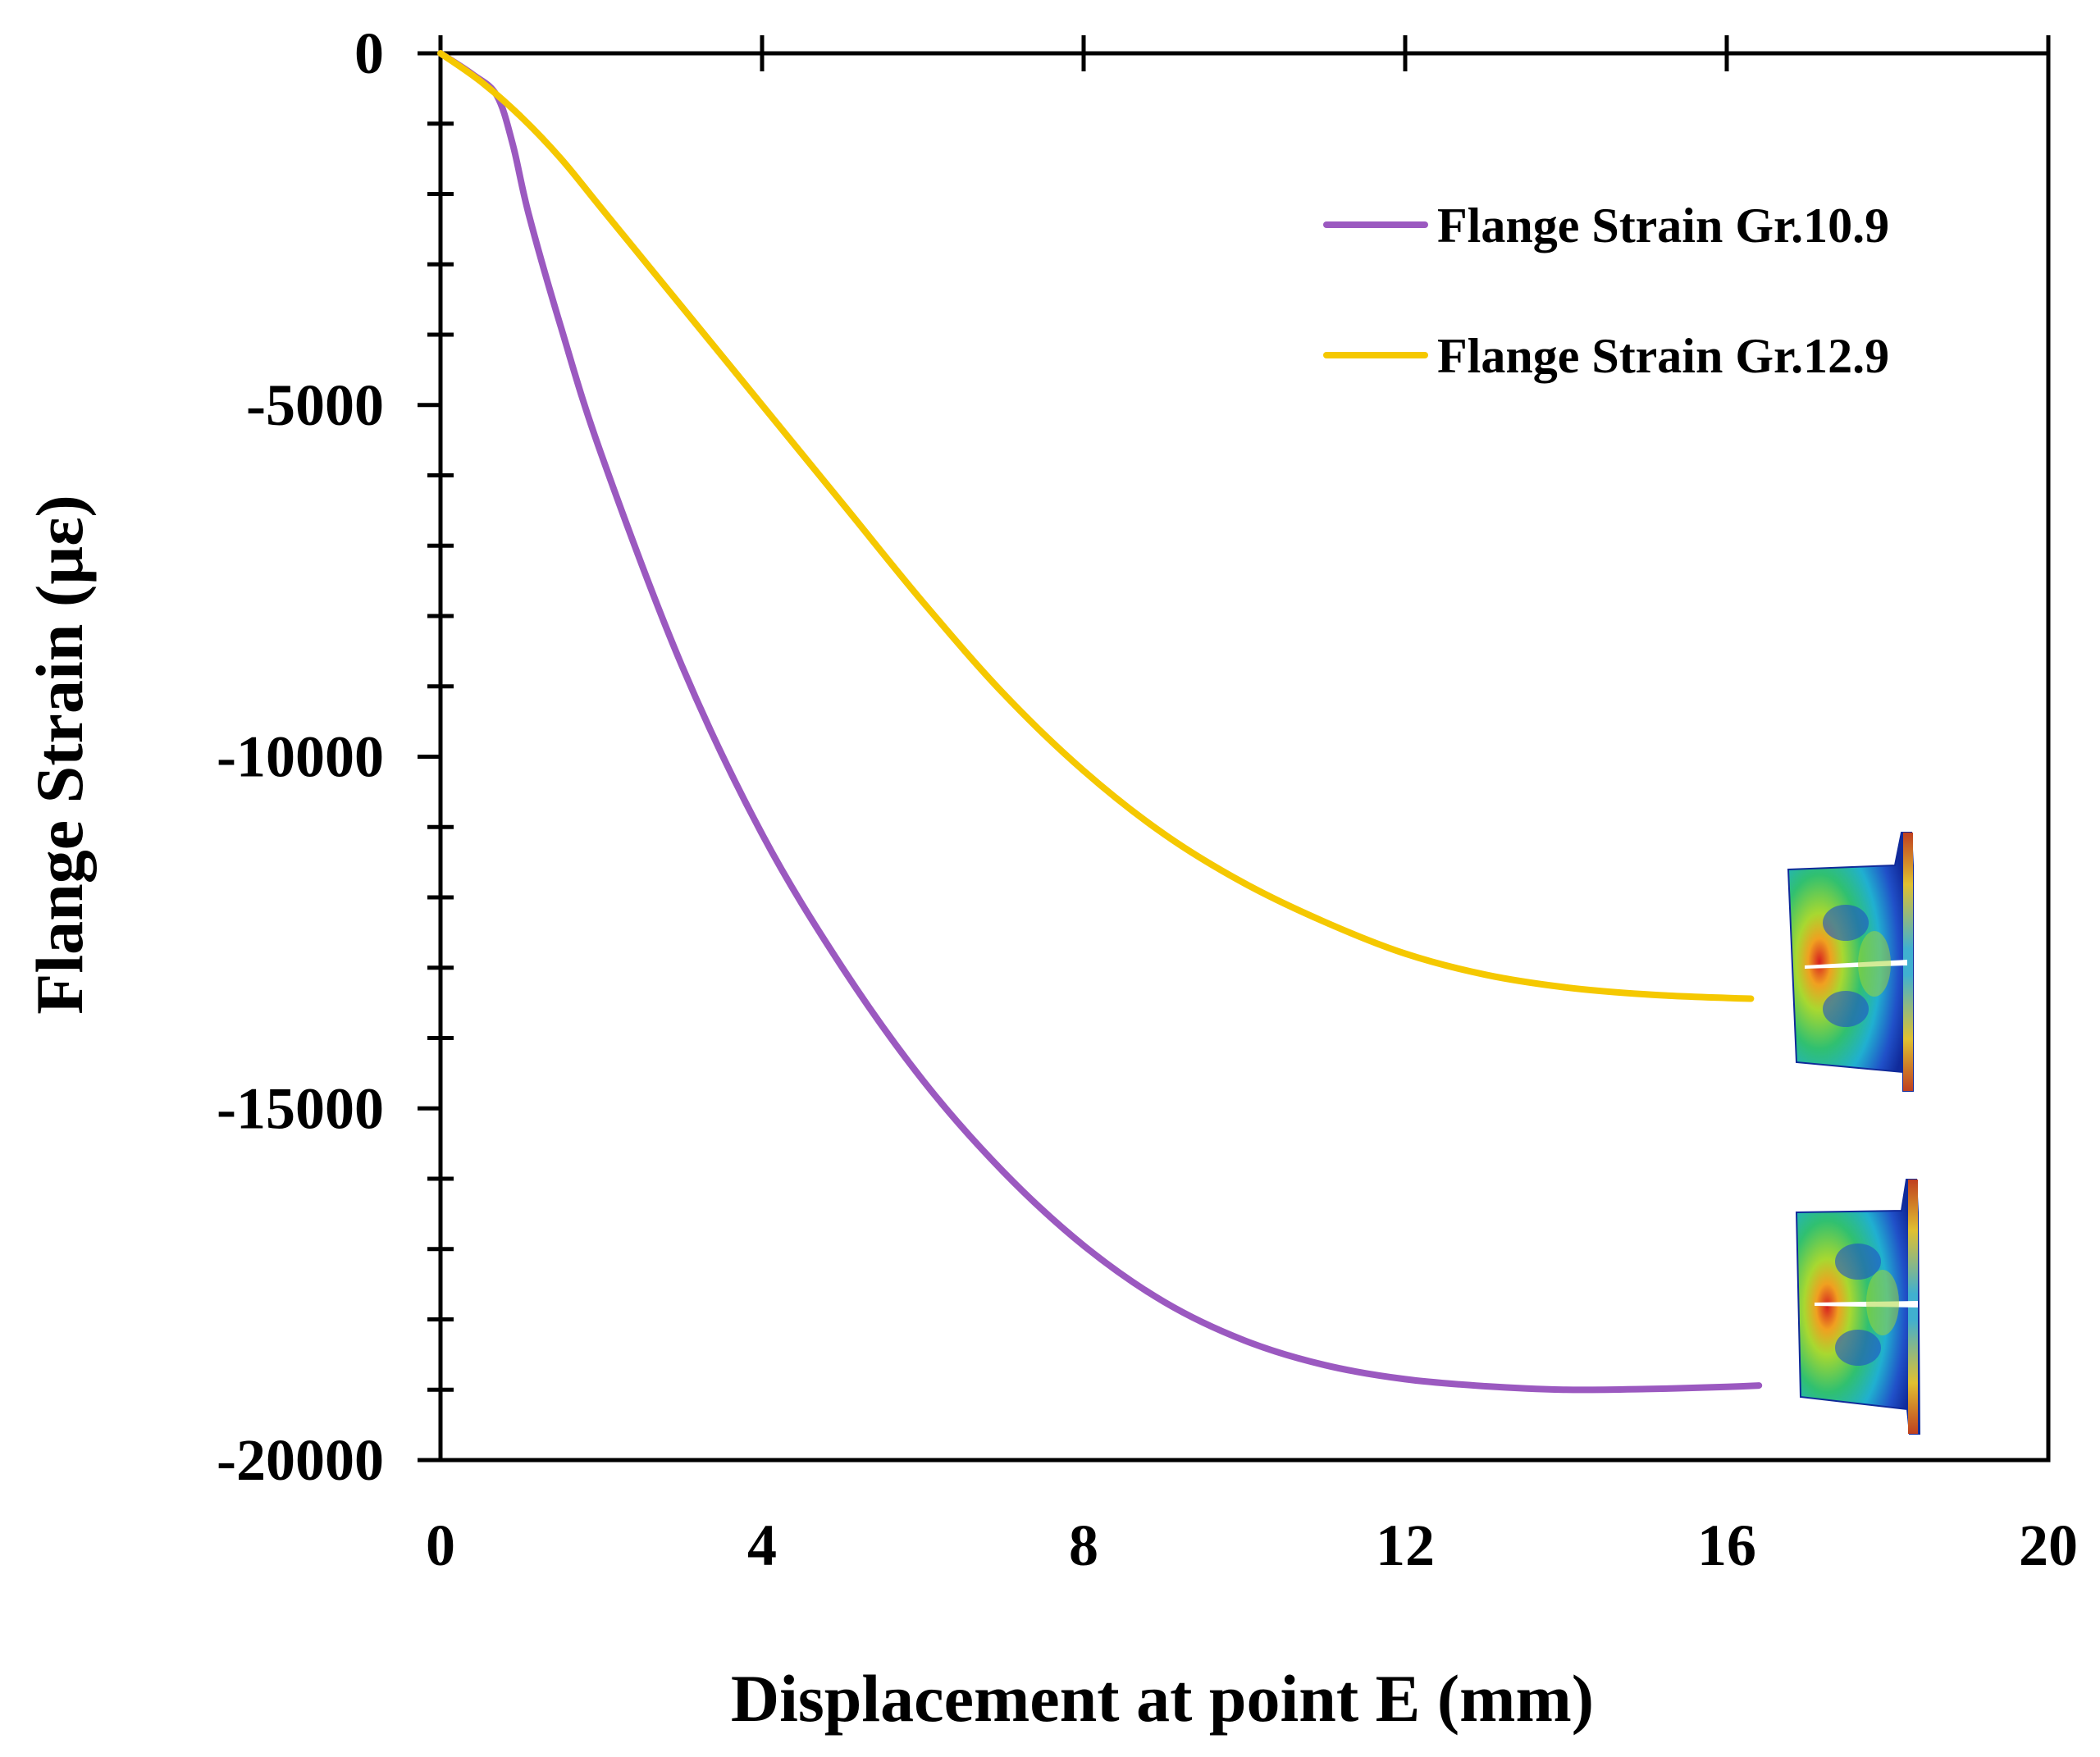 This screenshot has width=2100, height=1757. Describe the element at coordinates (1851, 962) in the screenshot. I see `fe-contour-inset-upper` at that location.